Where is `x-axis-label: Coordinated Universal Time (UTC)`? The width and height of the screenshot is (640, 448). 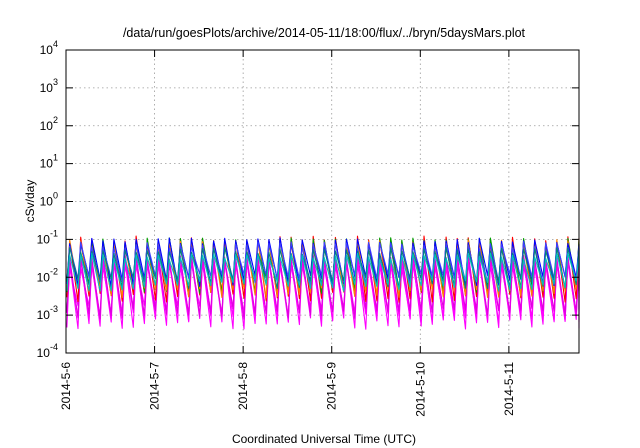
x-axis-label: Coordinated Universal Time (UTC) is located at coordinates (324, 439).